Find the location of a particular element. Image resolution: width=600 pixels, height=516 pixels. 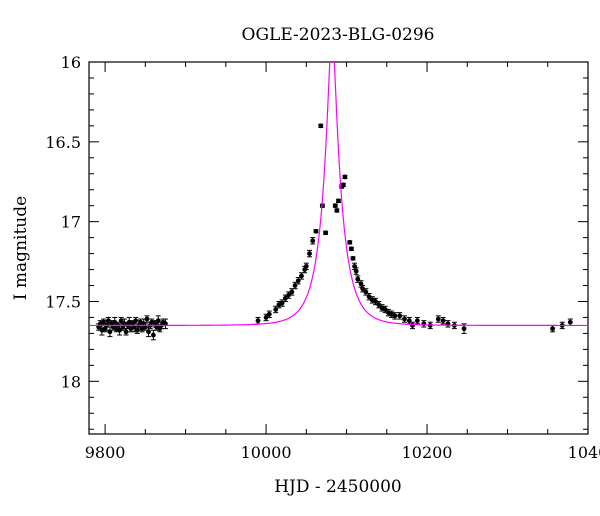

y-tick-label: 16.5 is located at coordinates (63, 142).